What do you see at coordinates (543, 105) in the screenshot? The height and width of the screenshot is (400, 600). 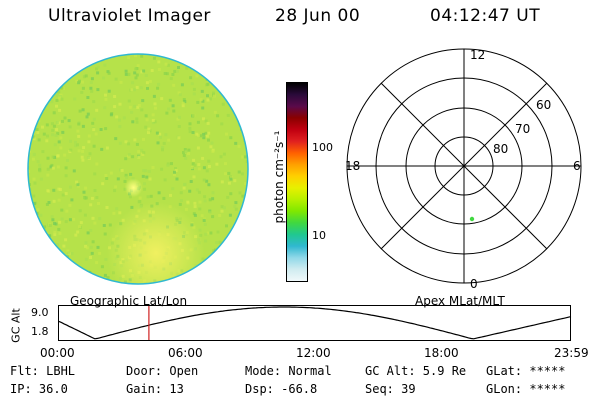 I see `lat-label-60: 60` at bounding box center [543, 105].